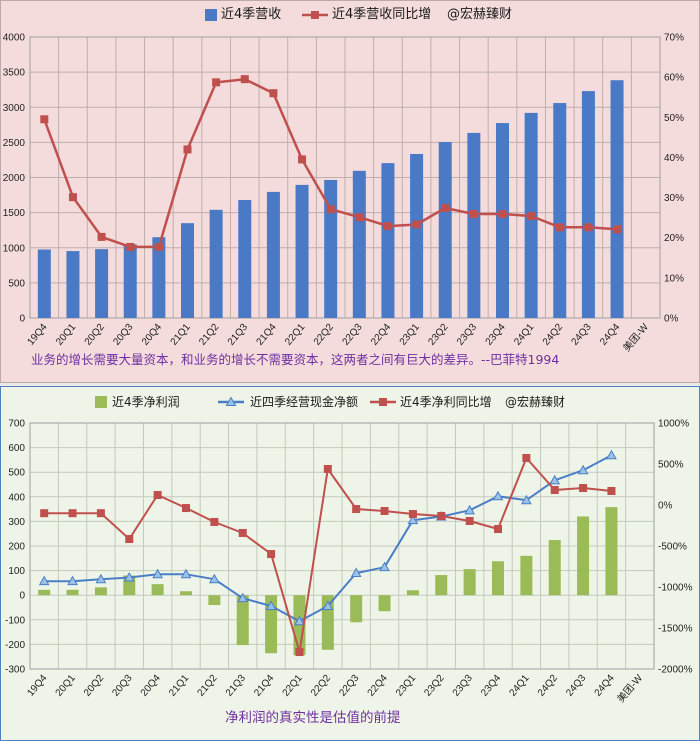  What do you see at coordinates (14, 143) in the screenshot?
I see `left-axis-tick-label: 2500` at bounding box center [14, 143].